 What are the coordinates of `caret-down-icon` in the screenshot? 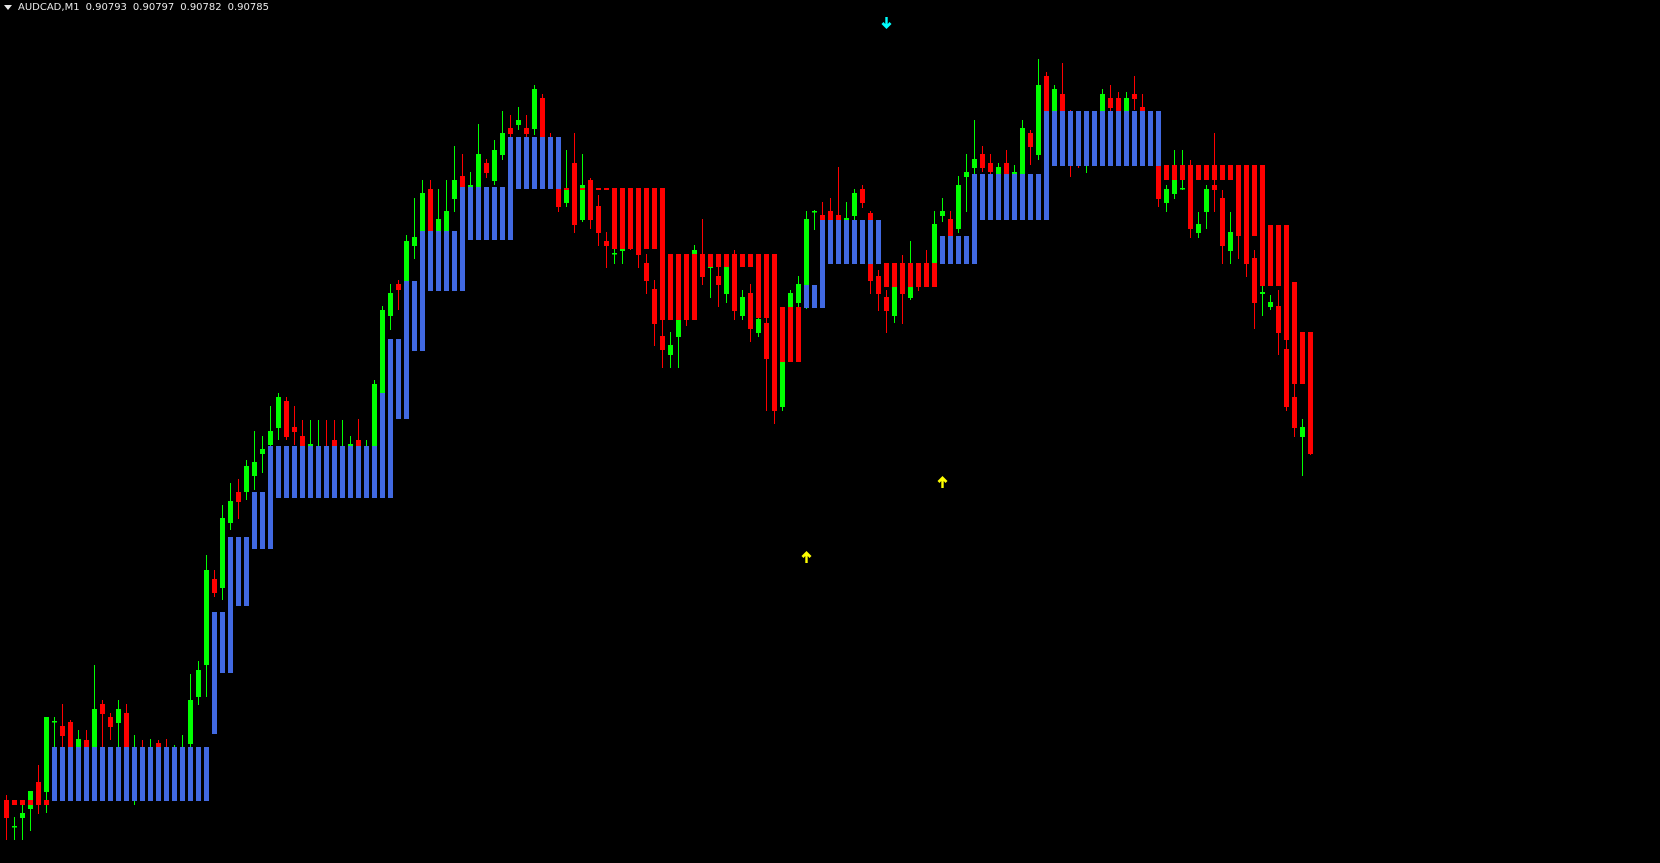 It's located at (8, 7).